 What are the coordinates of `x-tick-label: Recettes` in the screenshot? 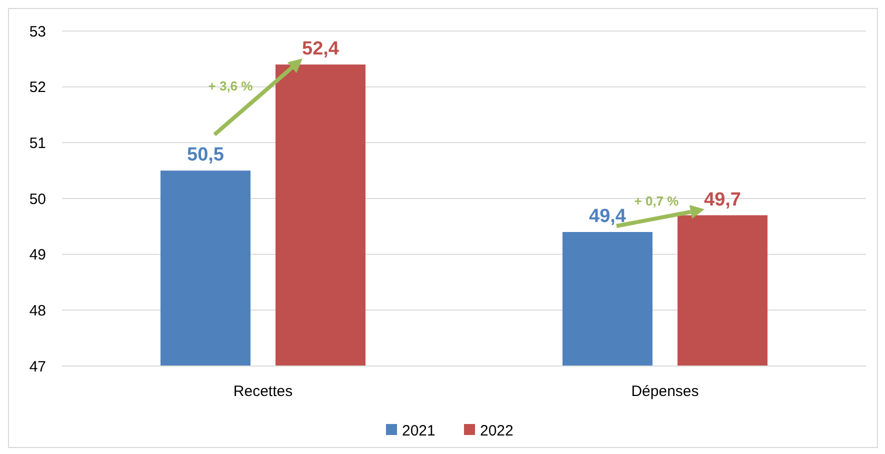 It's located at (263, 391).